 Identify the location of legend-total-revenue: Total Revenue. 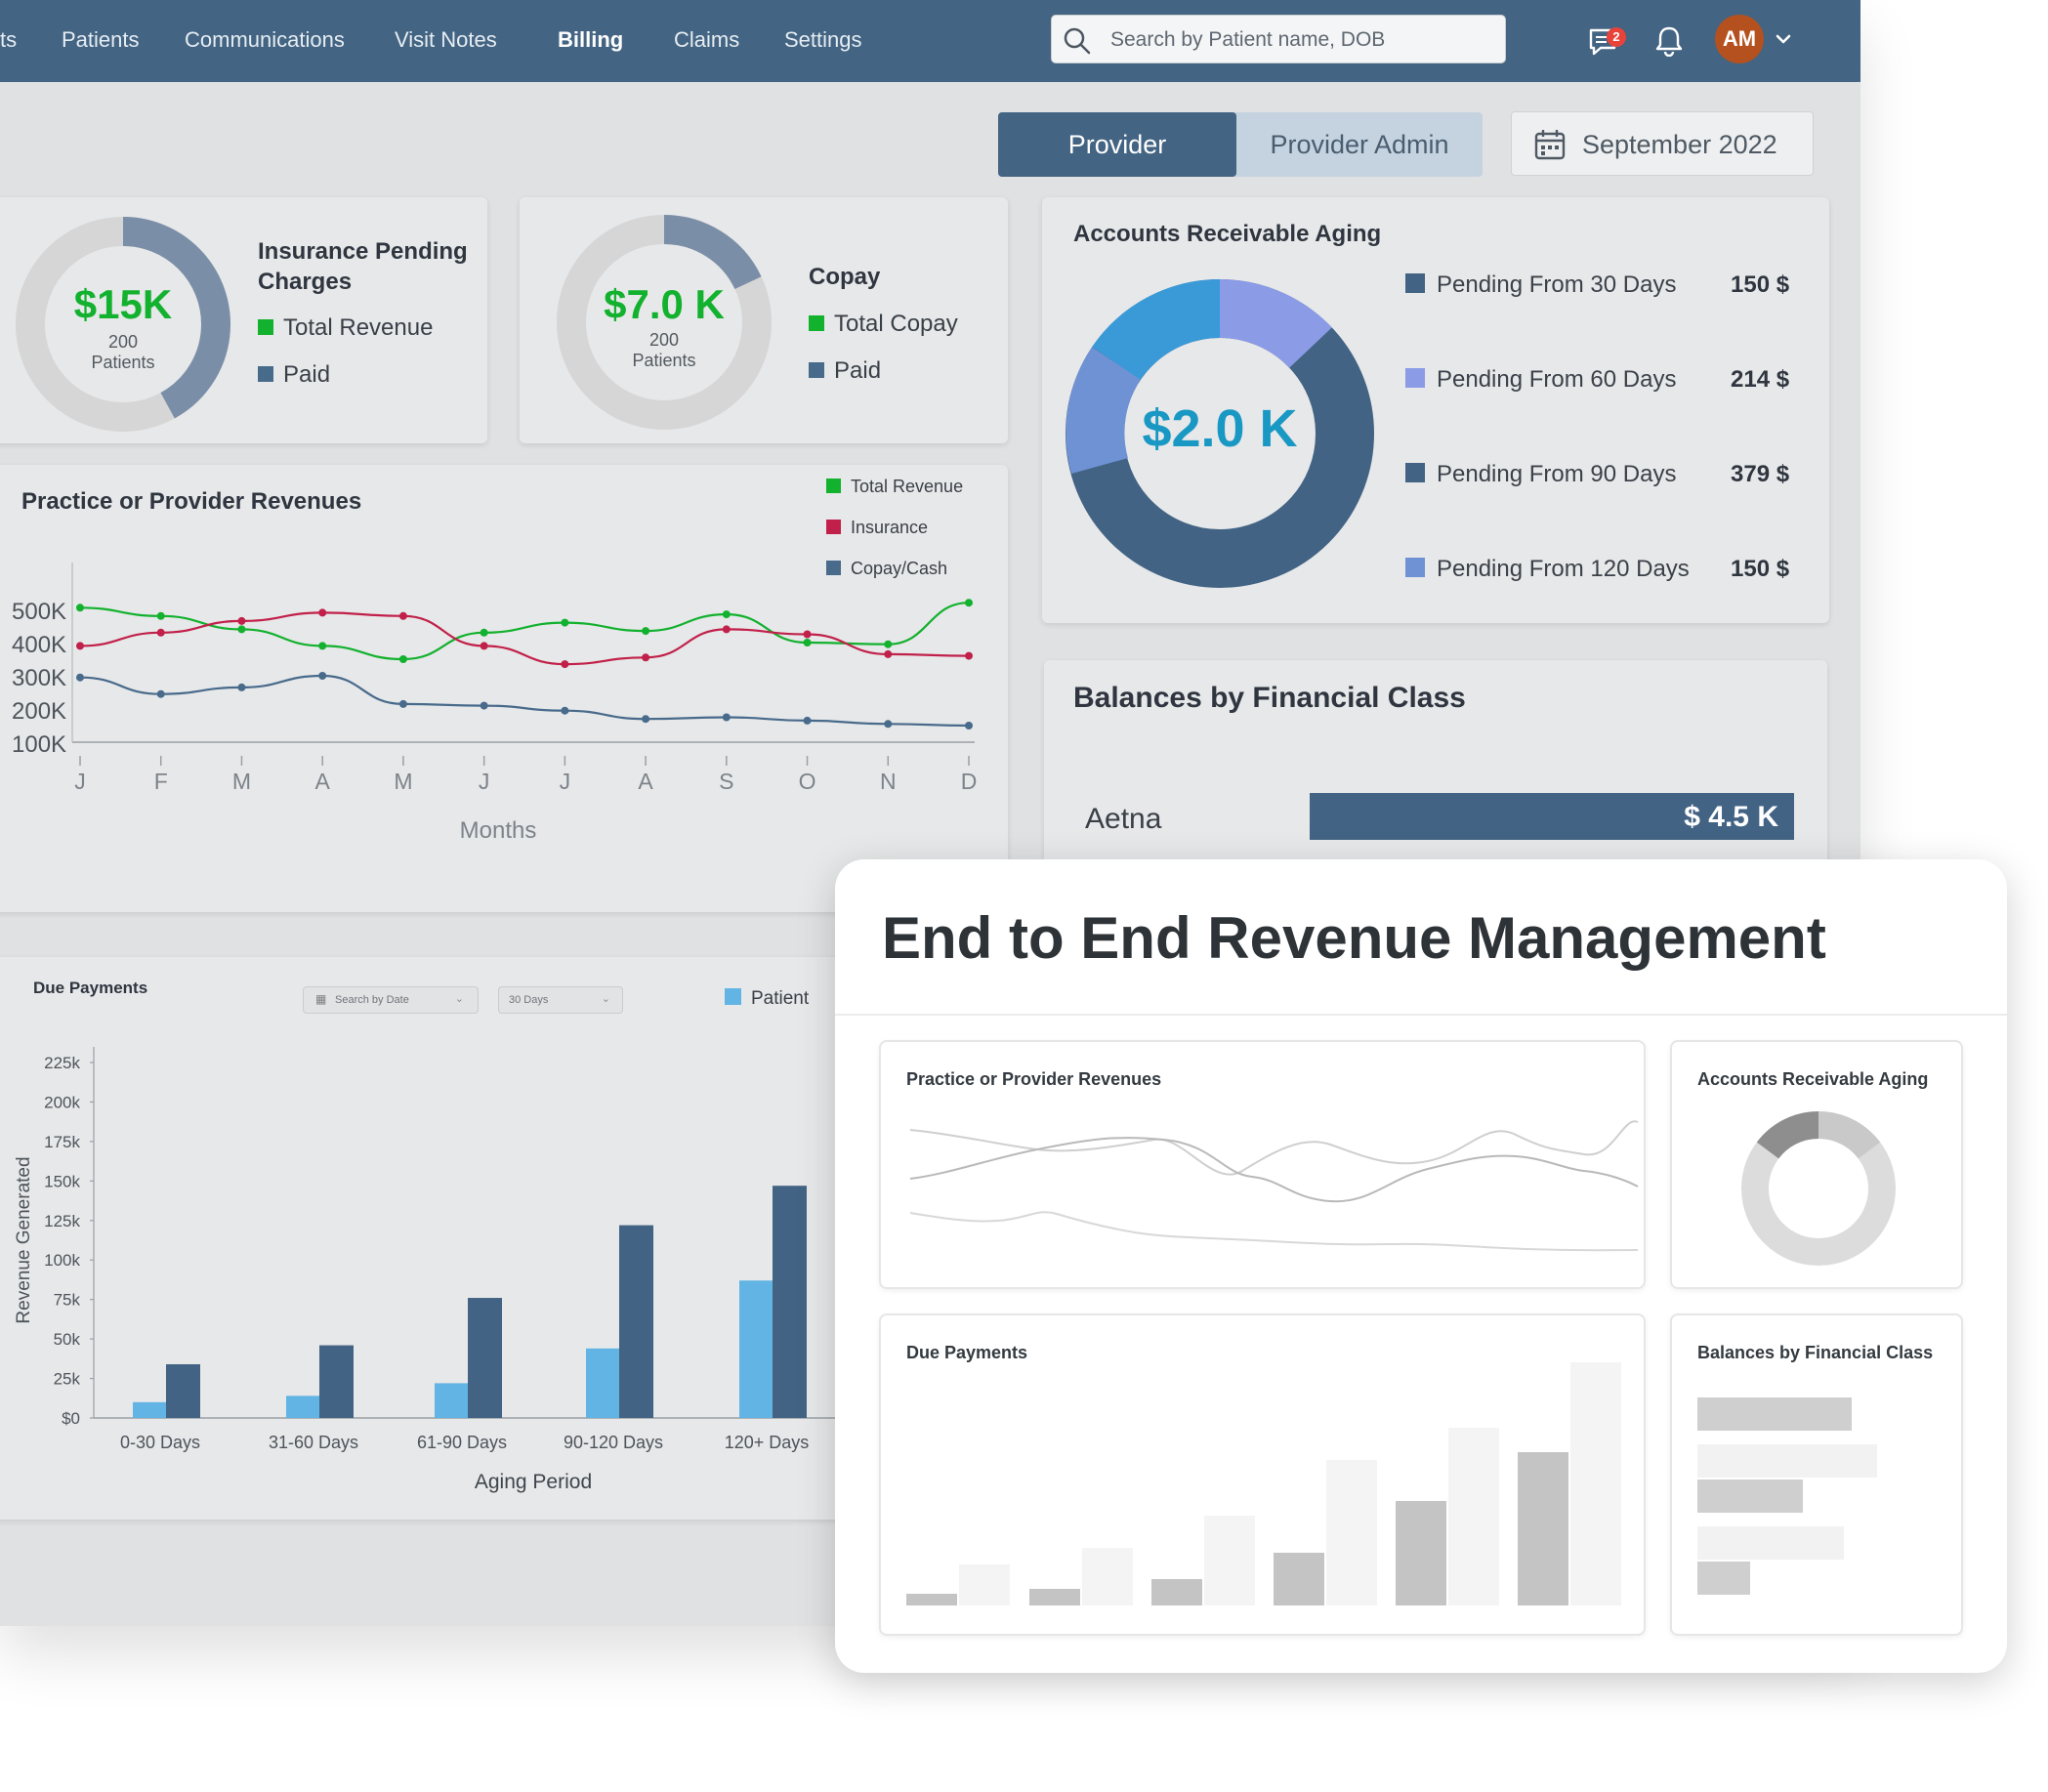
(894, 487).